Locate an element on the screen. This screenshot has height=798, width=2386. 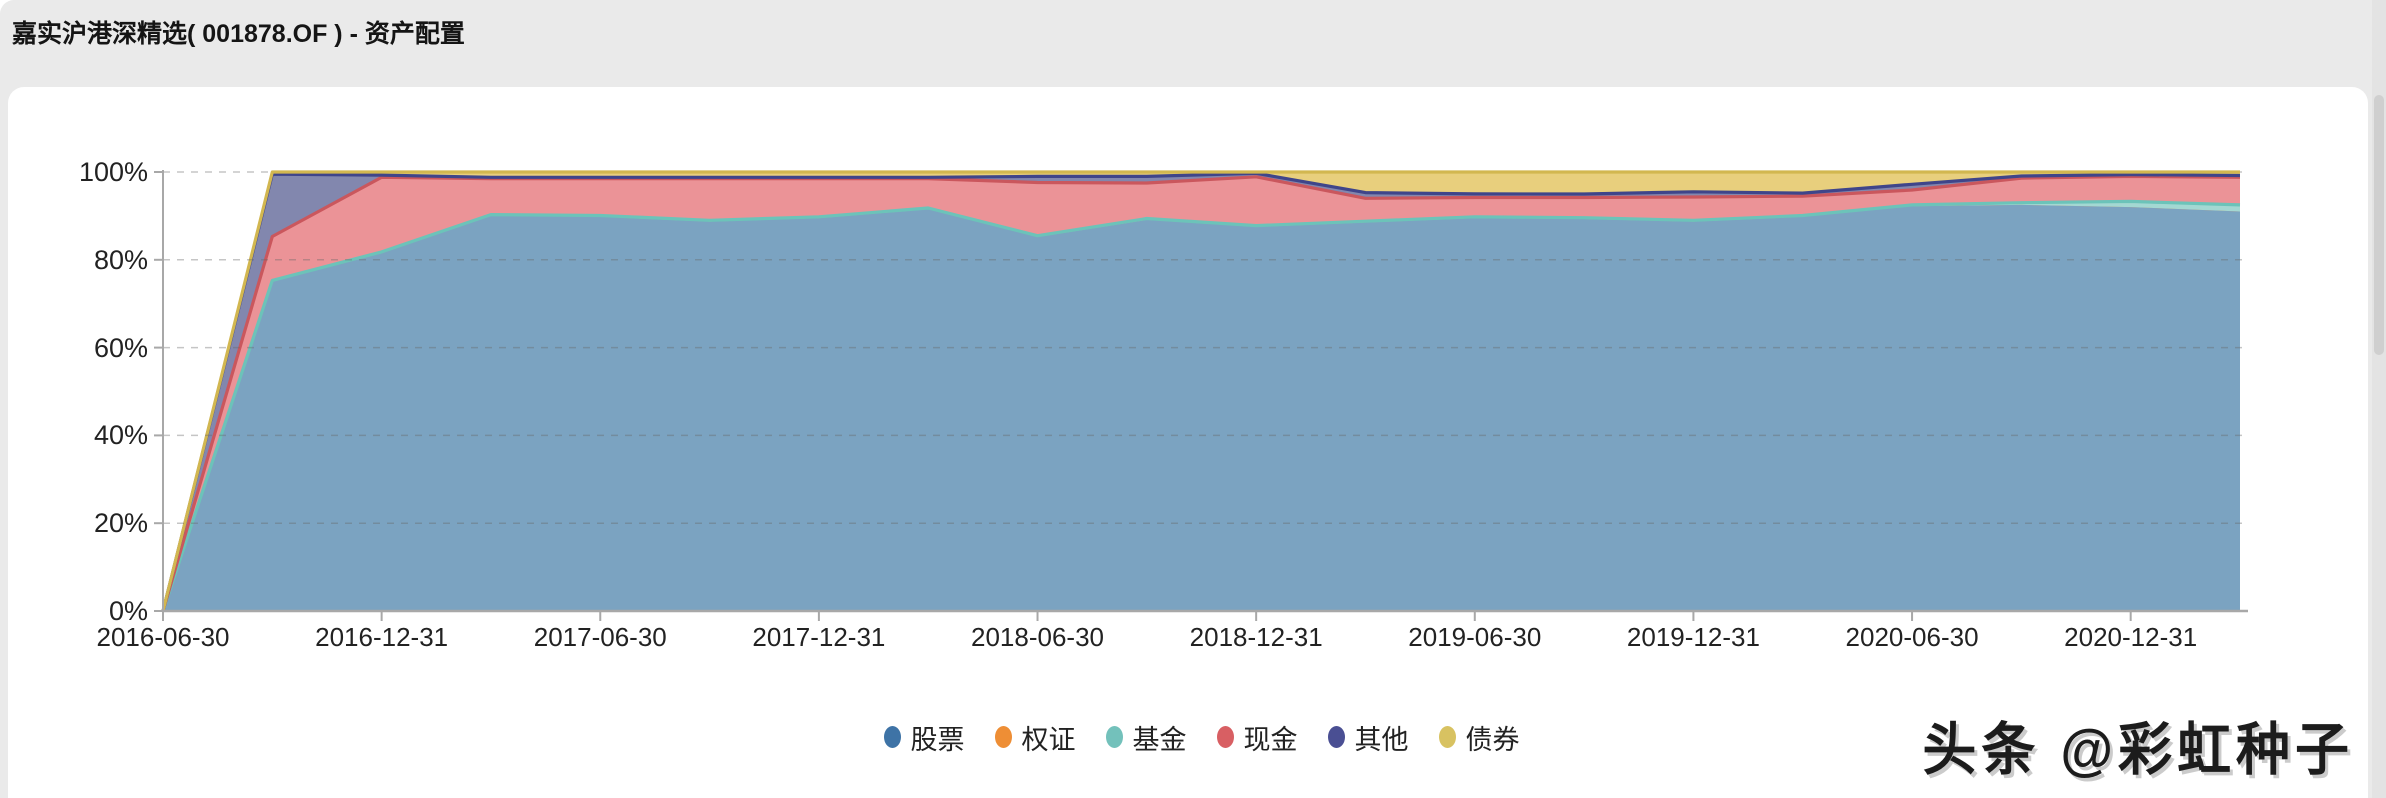
legend-item-股票: 股票 is located at coordinates (924, 737).